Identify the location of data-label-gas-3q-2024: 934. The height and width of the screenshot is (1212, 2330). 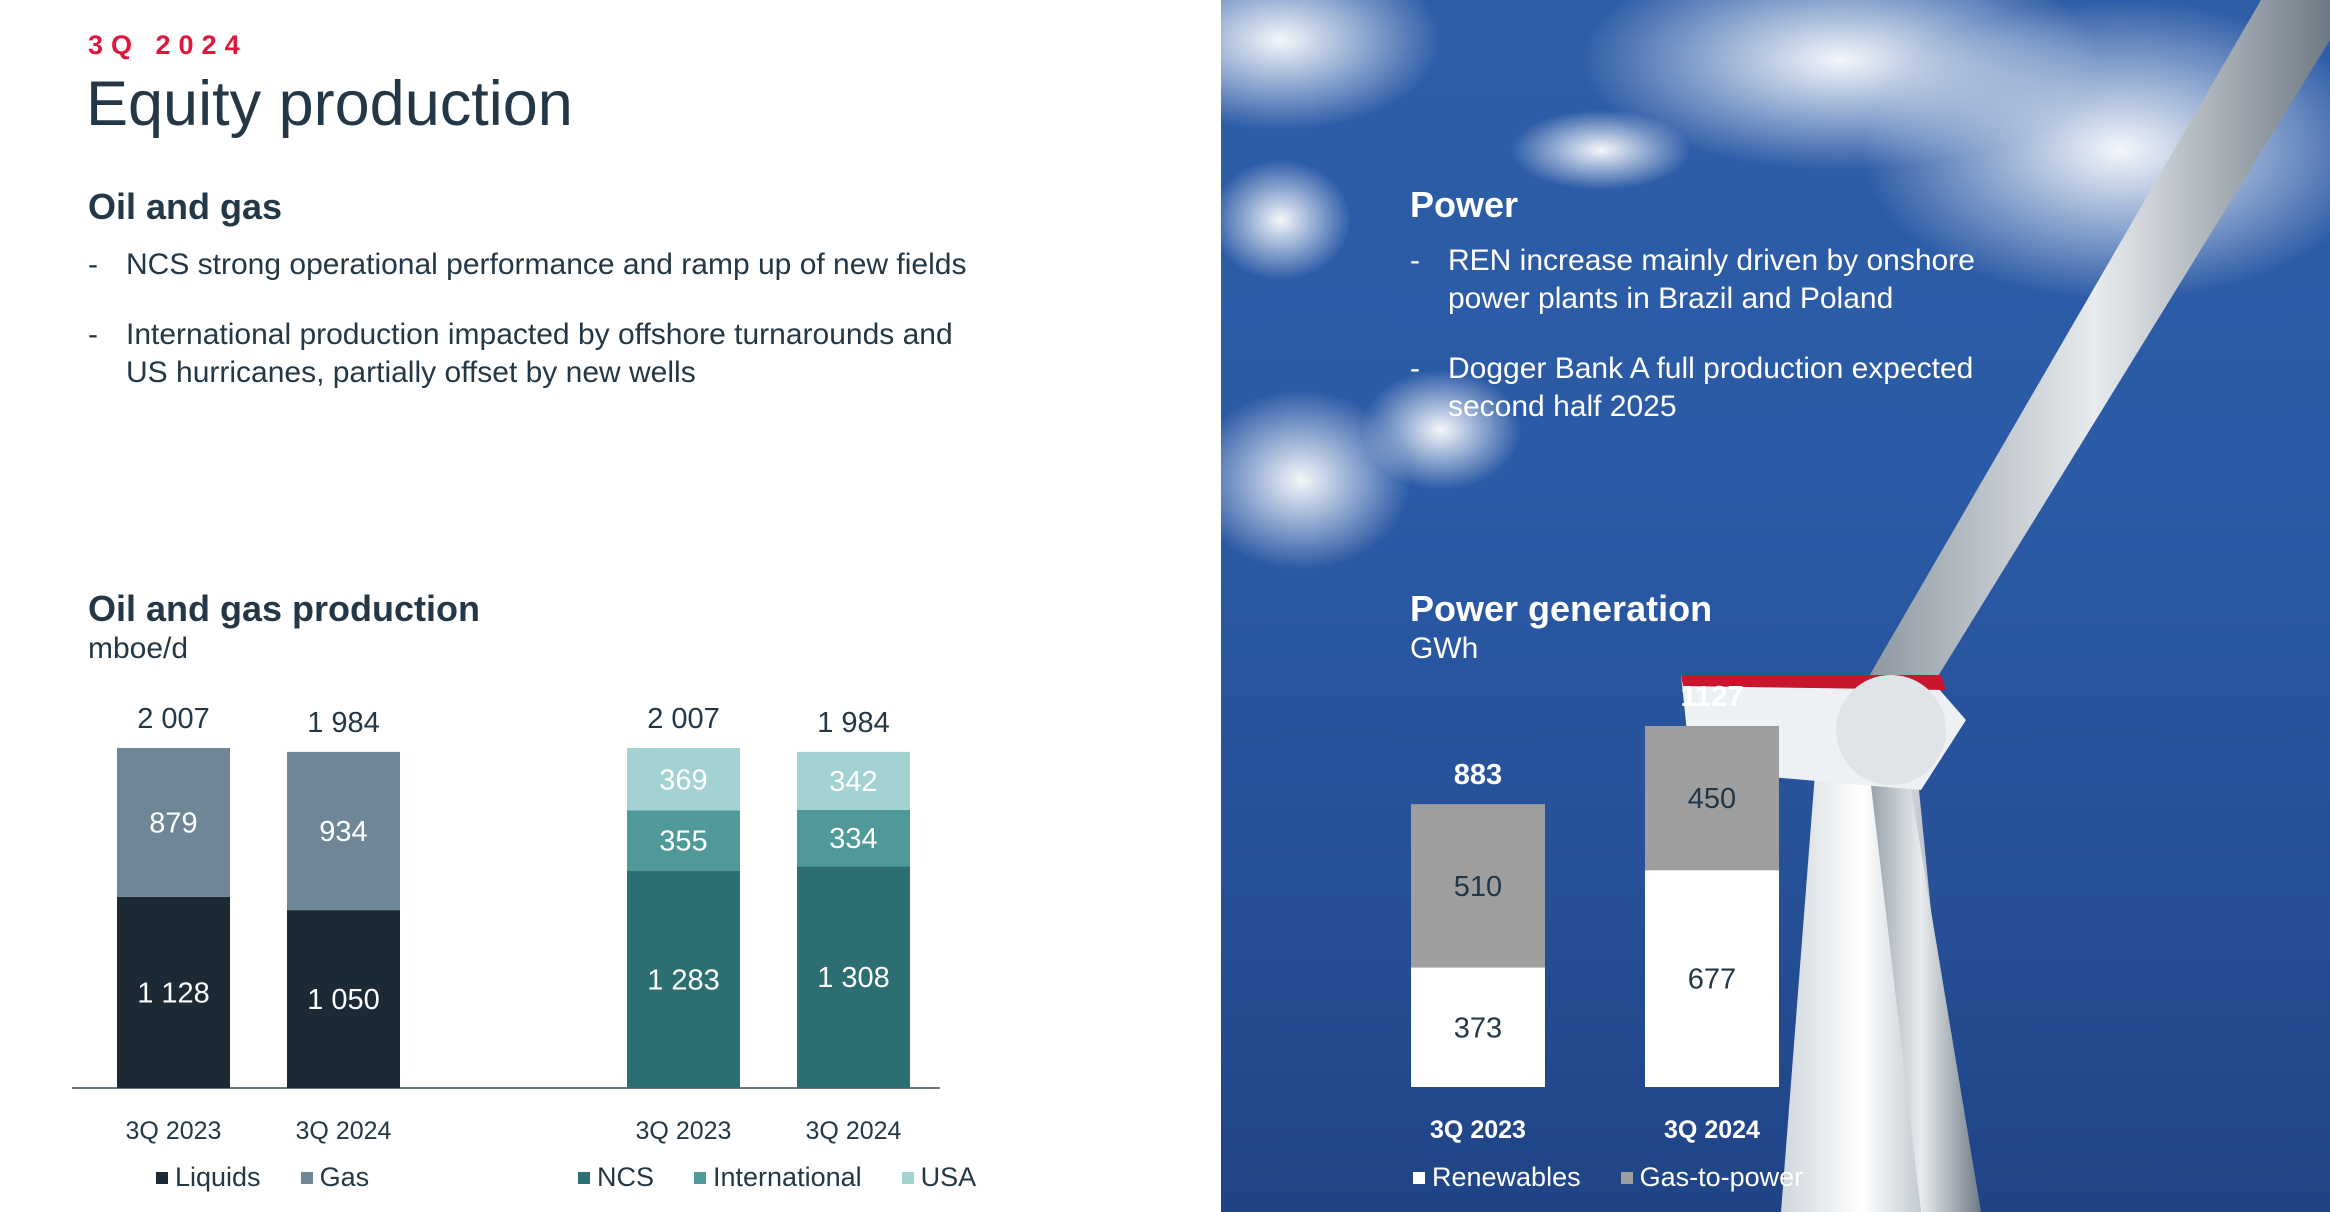
(343, 832).